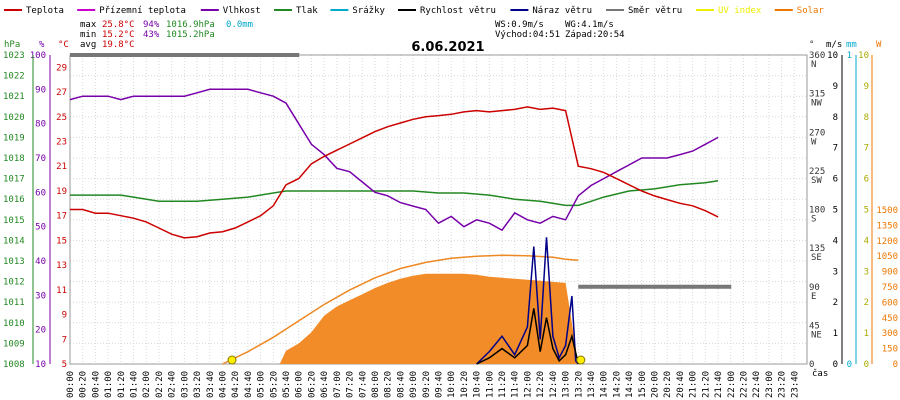  What do you see at coordinates (61, 167) in the screenshot?
I see `axis-temp-tick: 21` at bounding box center [61, 167].